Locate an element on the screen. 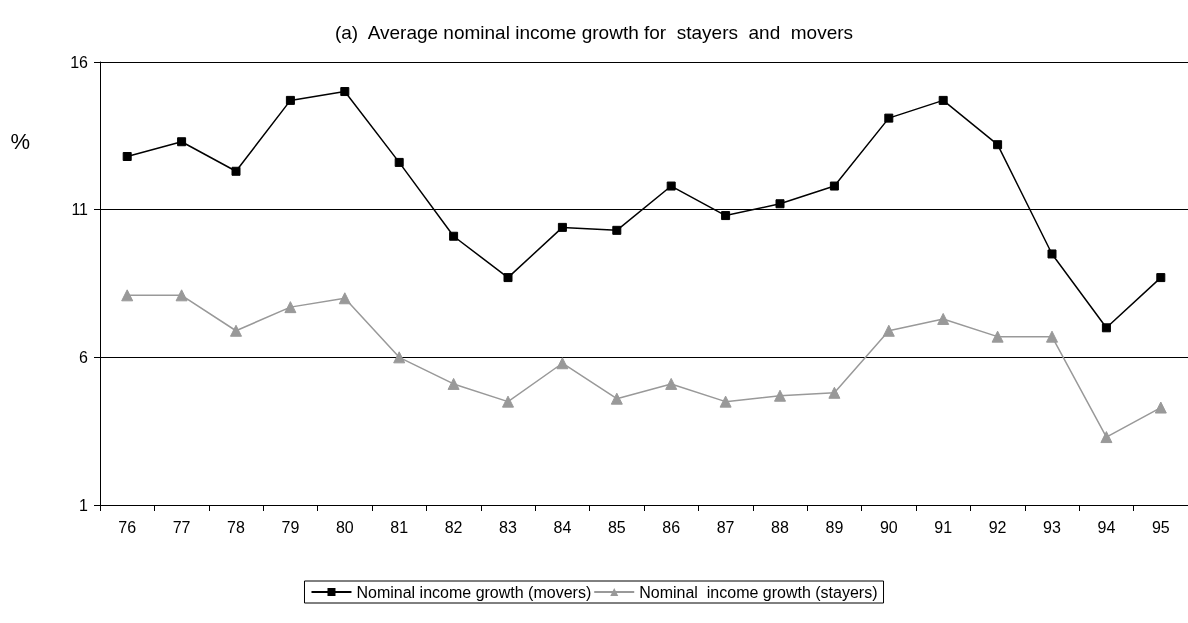  x-tick-label: 90 is located at coordinates (888, 527).